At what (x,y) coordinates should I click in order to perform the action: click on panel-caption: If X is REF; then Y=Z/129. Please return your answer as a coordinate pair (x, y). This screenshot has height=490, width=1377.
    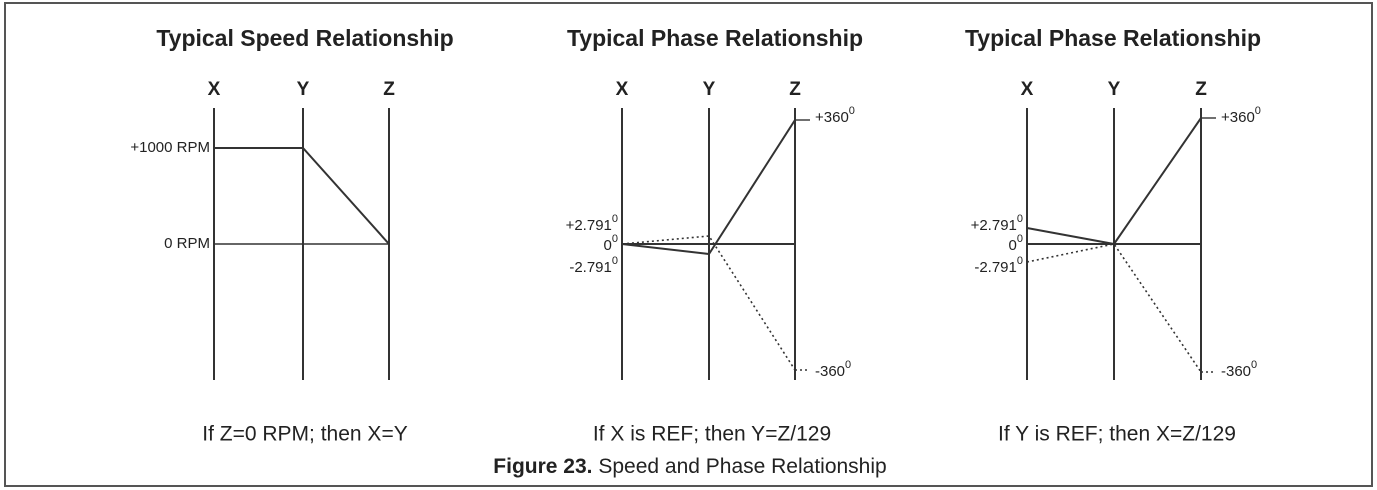
    Looking at the image, I should click on (712, 434).